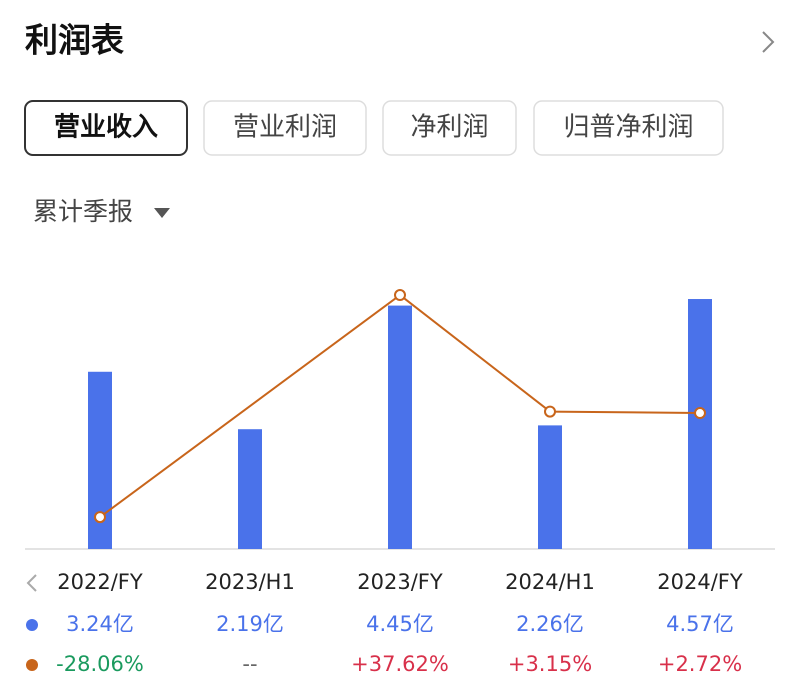  I want to click on x-tick-label: 2022/FY, so click(100, 582).